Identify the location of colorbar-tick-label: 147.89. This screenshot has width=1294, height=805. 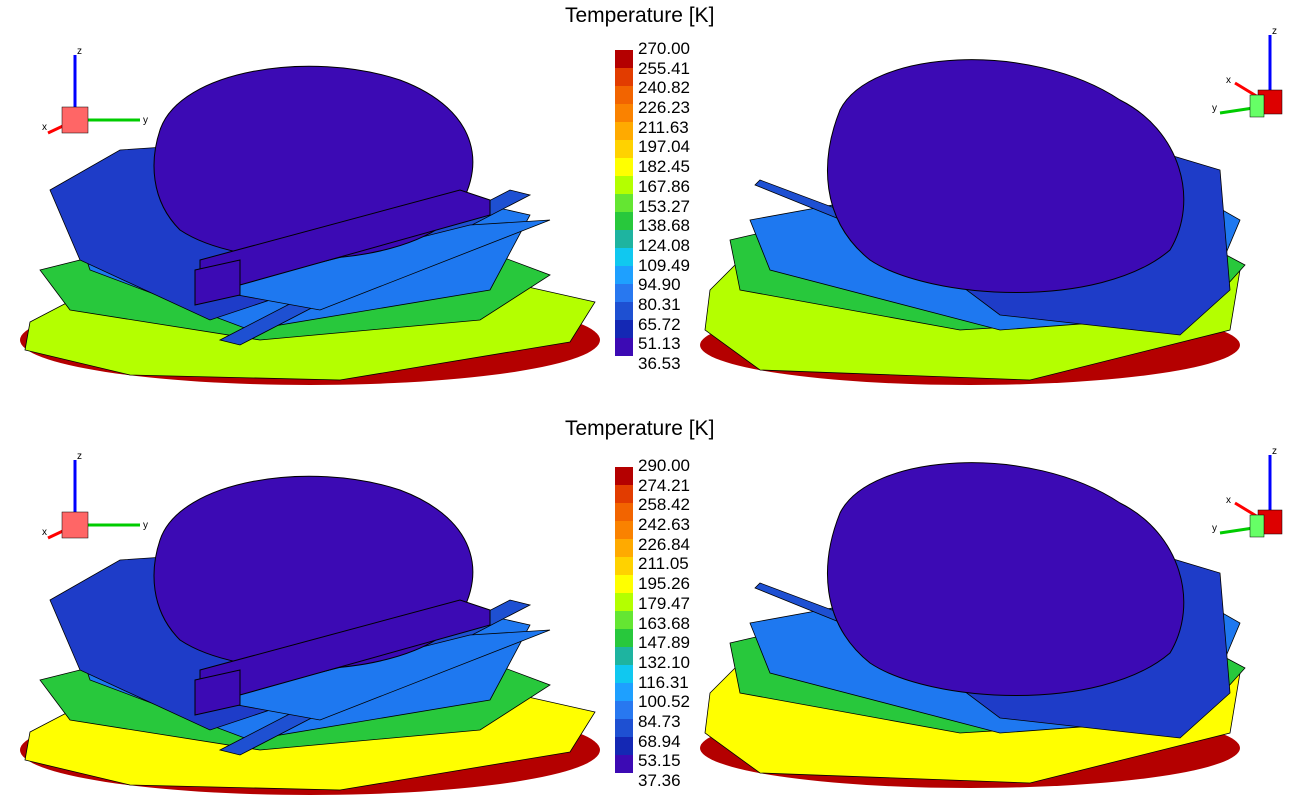
(664, 643).